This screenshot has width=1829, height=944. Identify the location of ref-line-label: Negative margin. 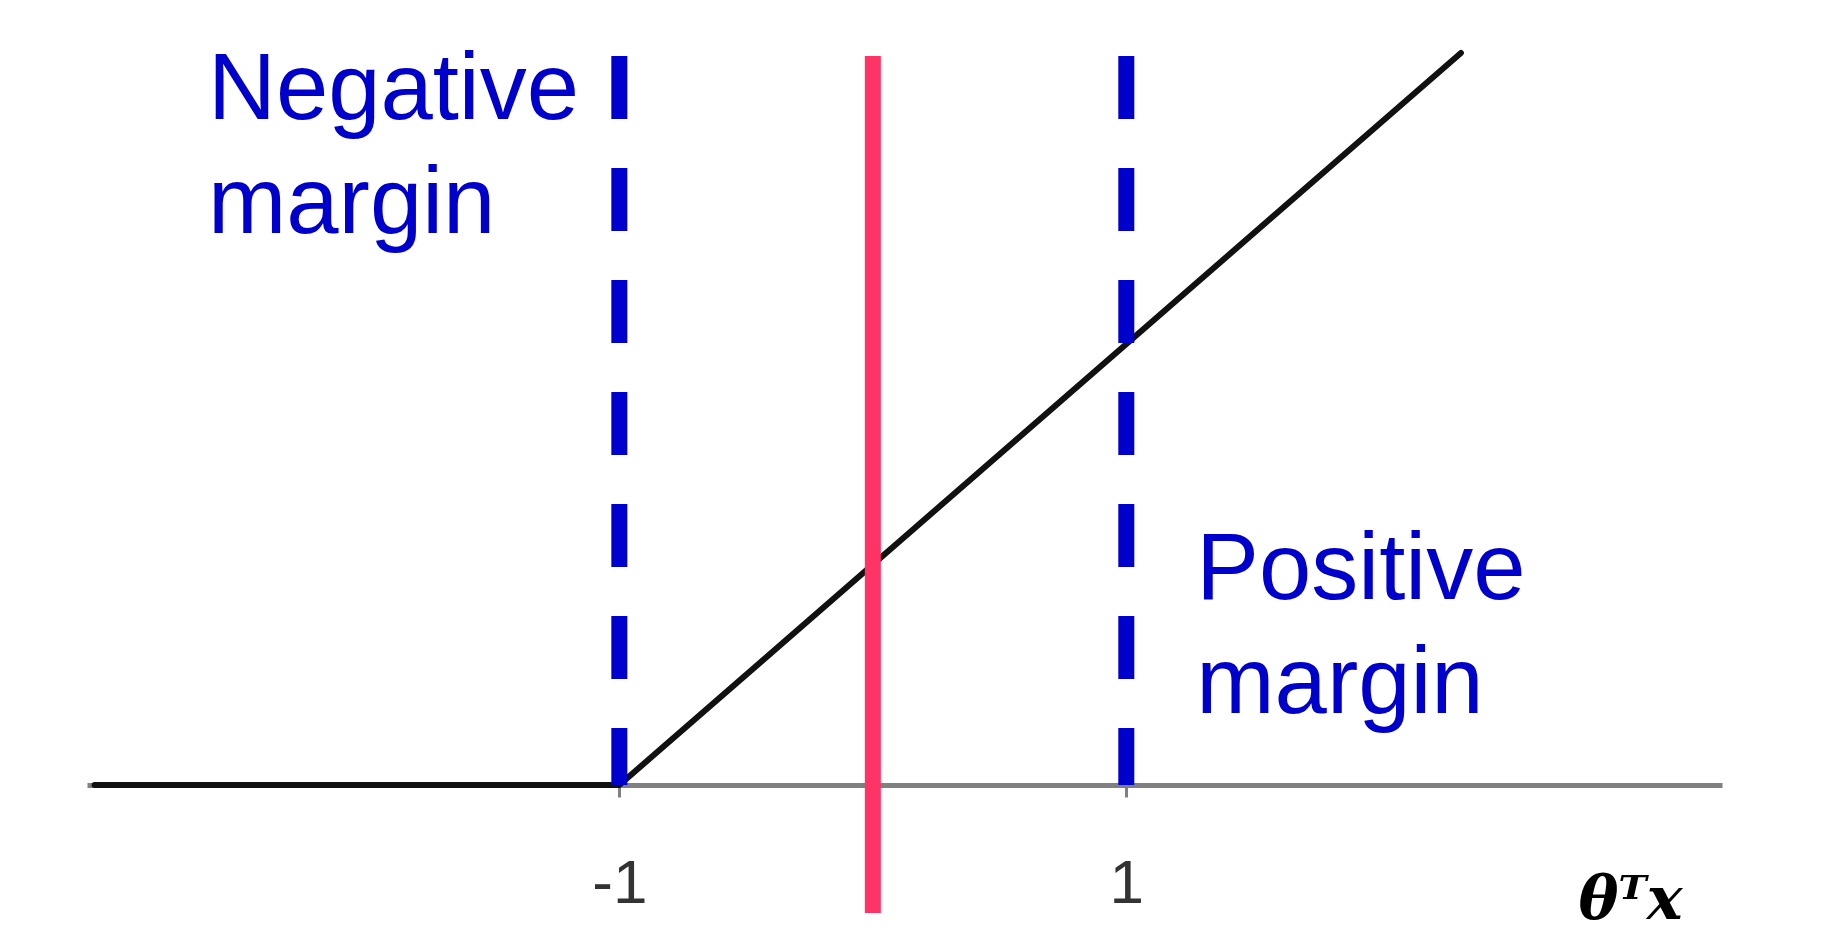
(393, 143).